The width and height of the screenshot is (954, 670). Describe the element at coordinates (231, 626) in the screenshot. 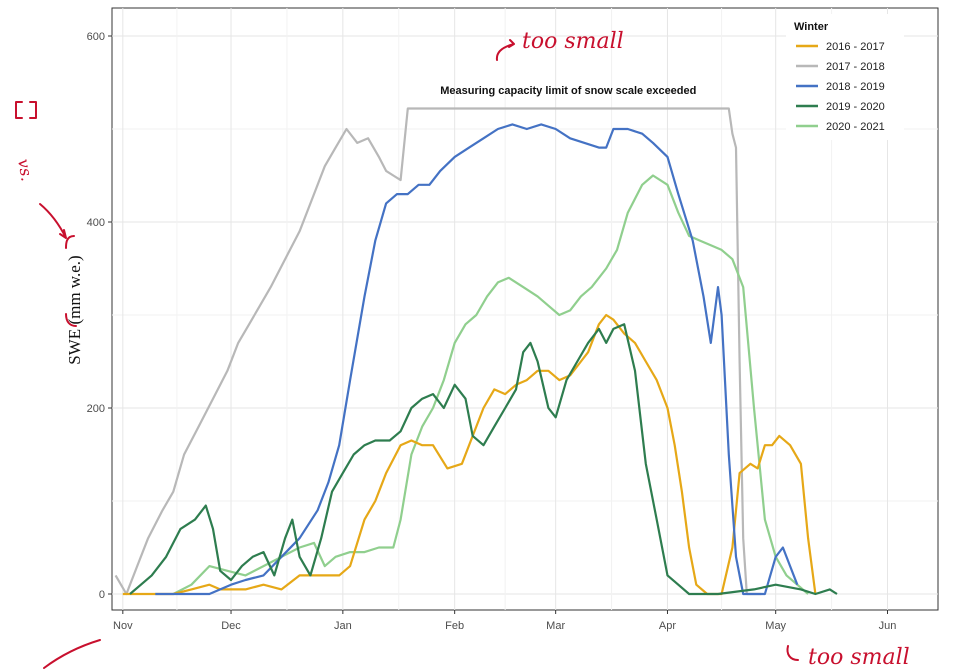

I see `x-tick-label-dec: Dec` at that location.